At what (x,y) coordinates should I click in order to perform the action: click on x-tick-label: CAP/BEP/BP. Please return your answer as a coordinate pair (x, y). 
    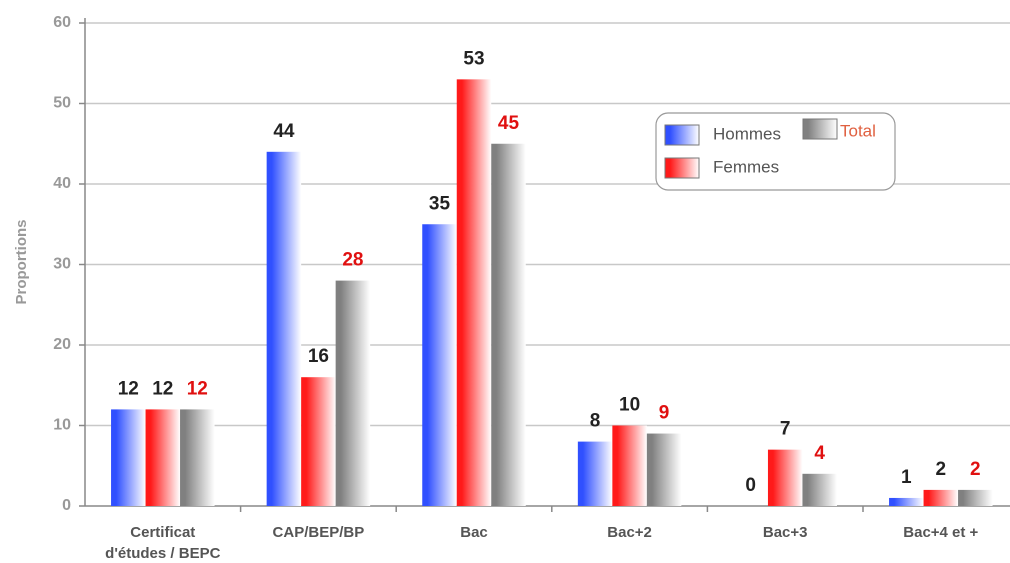
    Looking at the image, I should click on (318, 532).